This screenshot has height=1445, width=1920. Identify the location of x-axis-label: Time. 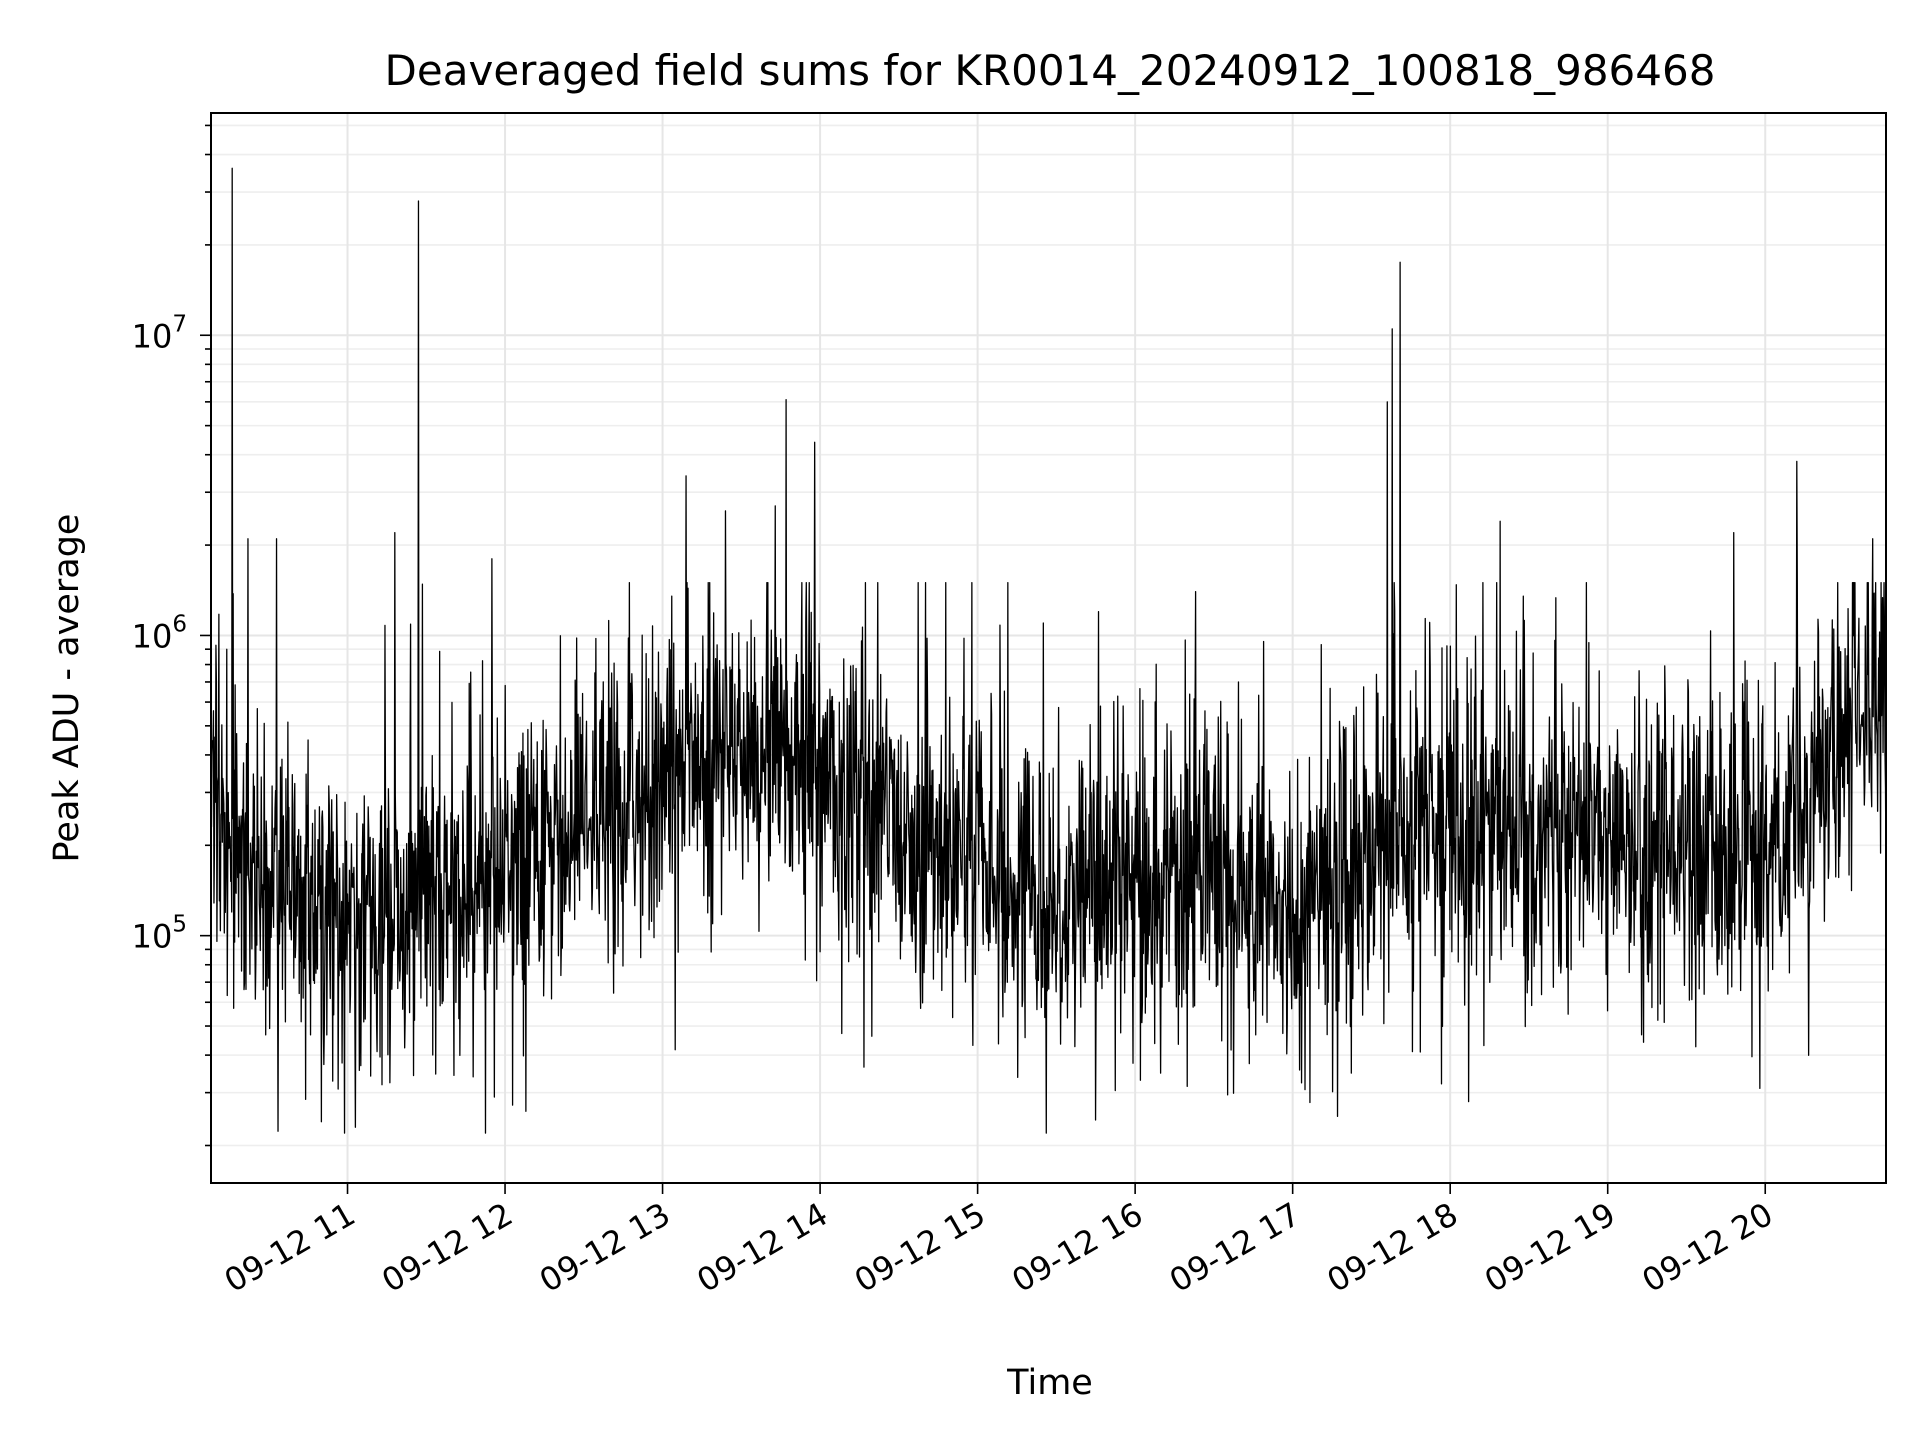
(1049, 1383).